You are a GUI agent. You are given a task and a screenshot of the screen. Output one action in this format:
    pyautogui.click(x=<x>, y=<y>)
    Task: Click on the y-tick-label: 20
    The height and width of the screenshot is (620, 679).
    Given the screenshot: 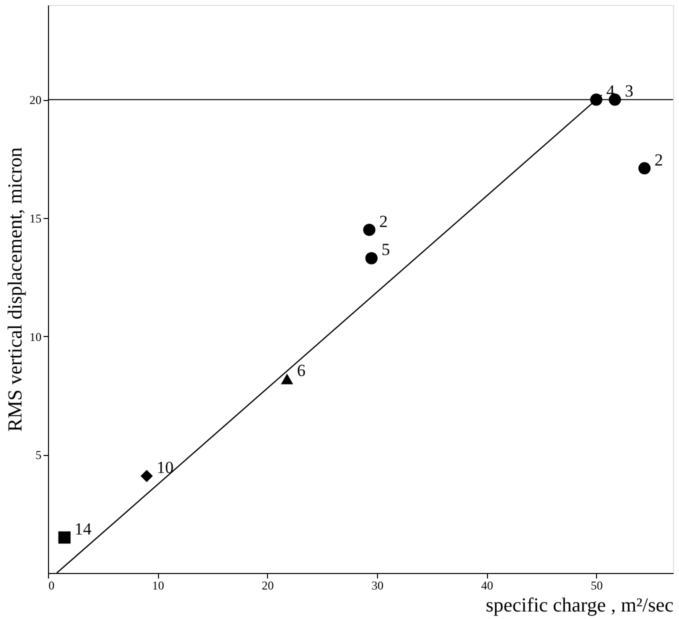 What is the action you would take?
    pyautogui.click(x=36, y=100)
    